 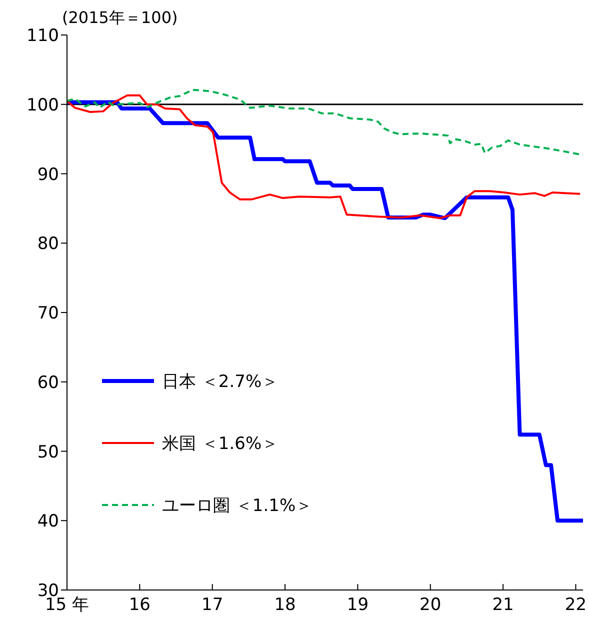 What do you see at coordinates (431, 605) in the screenshot?
I see `x-tick-label: 20` at bounding box center [431, 605].